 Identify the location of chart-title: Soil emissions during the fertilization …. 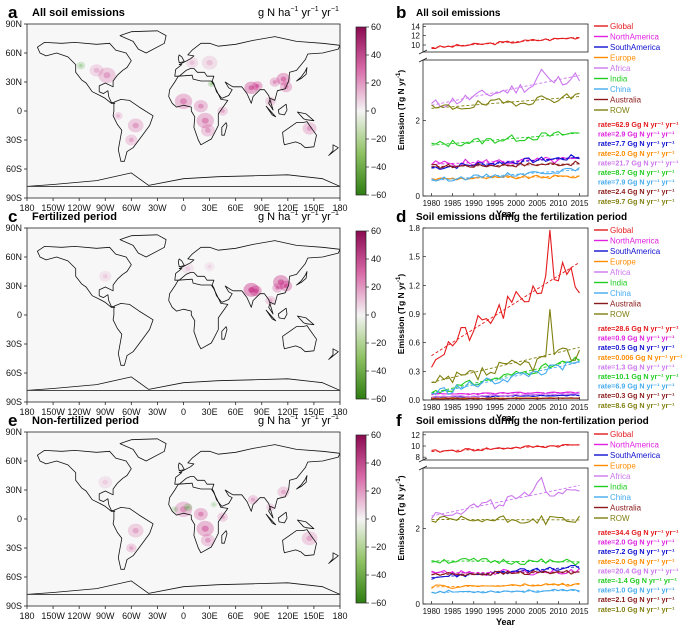
(521, 217).